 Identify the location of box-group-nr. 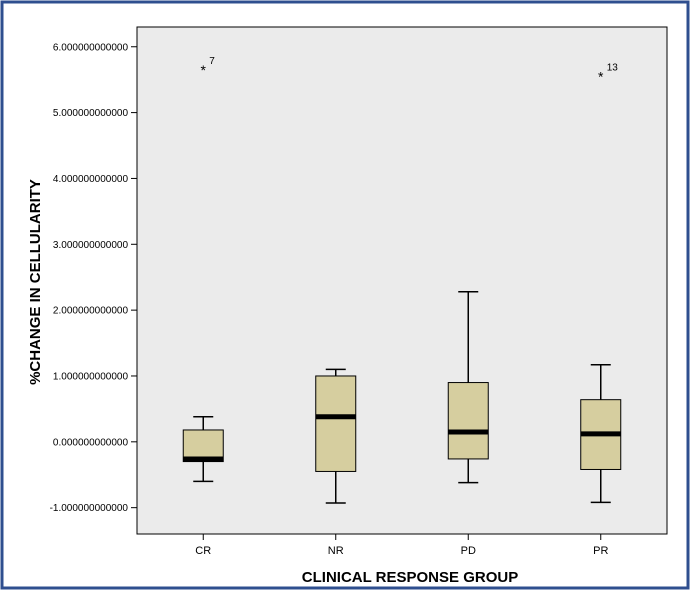
(336, 436).